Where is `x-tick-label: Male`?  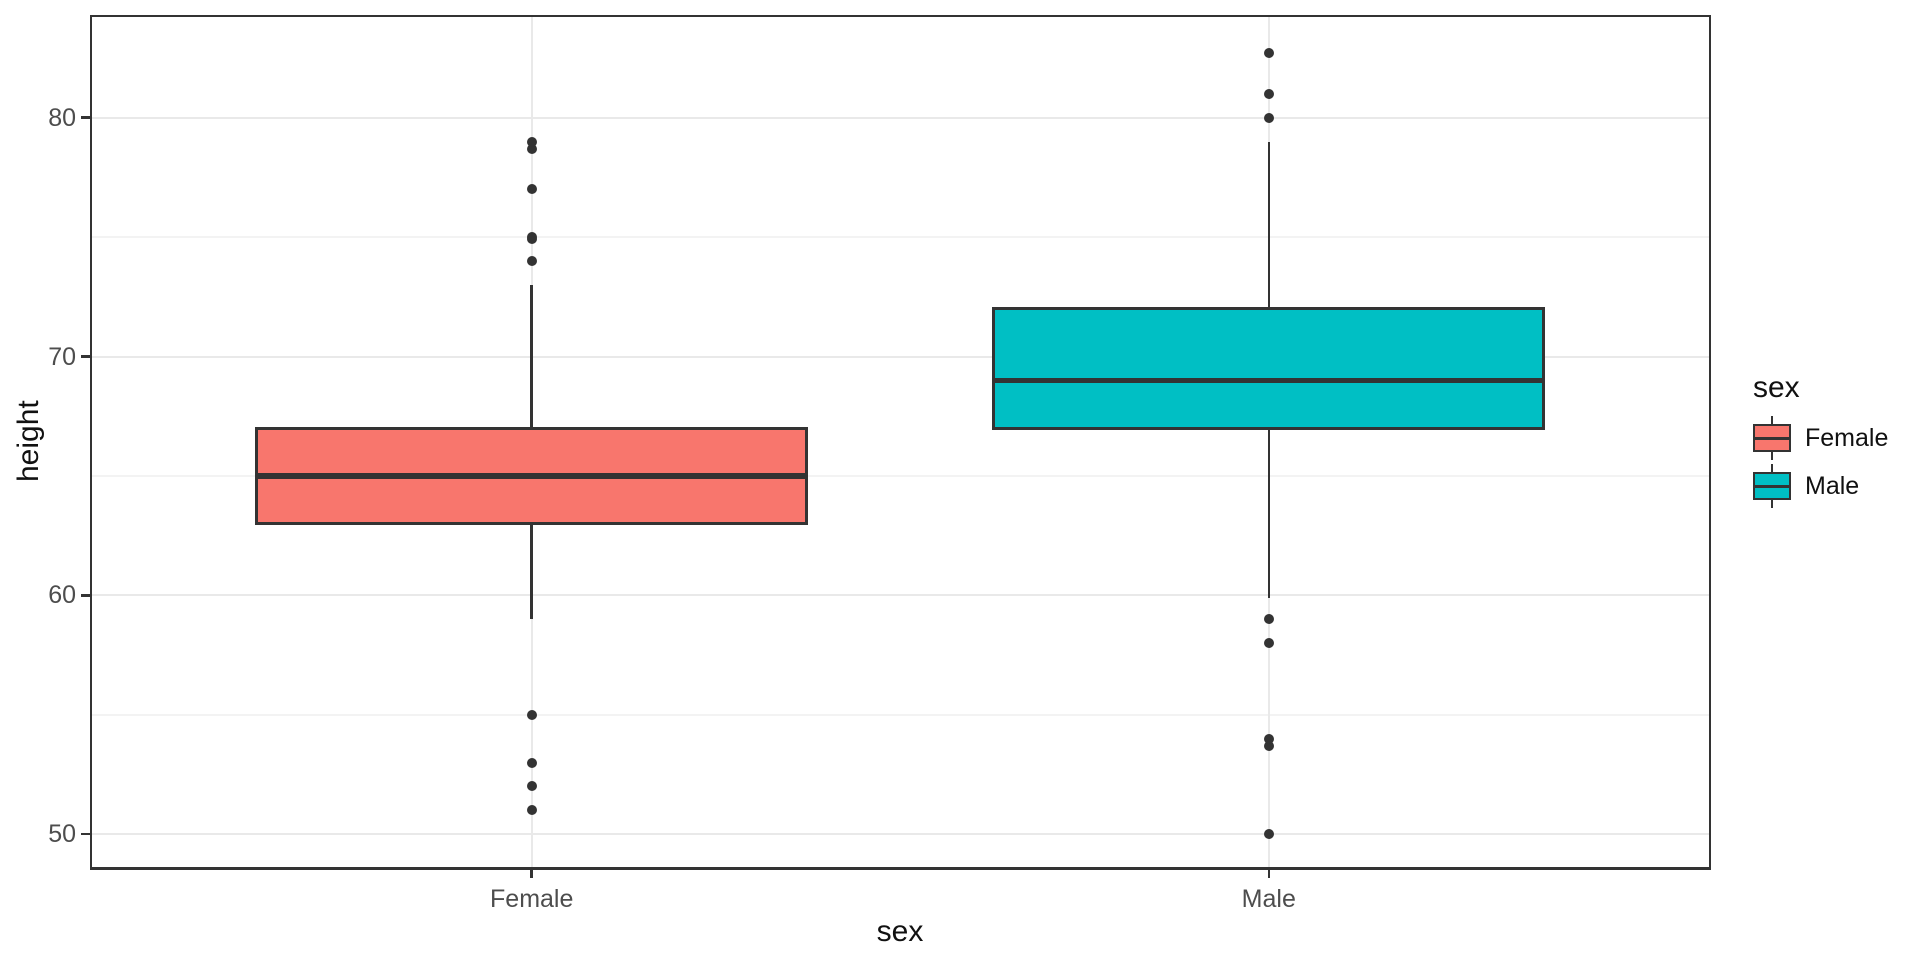 x-tick-label: Male is located at coordinates (1268, 899).